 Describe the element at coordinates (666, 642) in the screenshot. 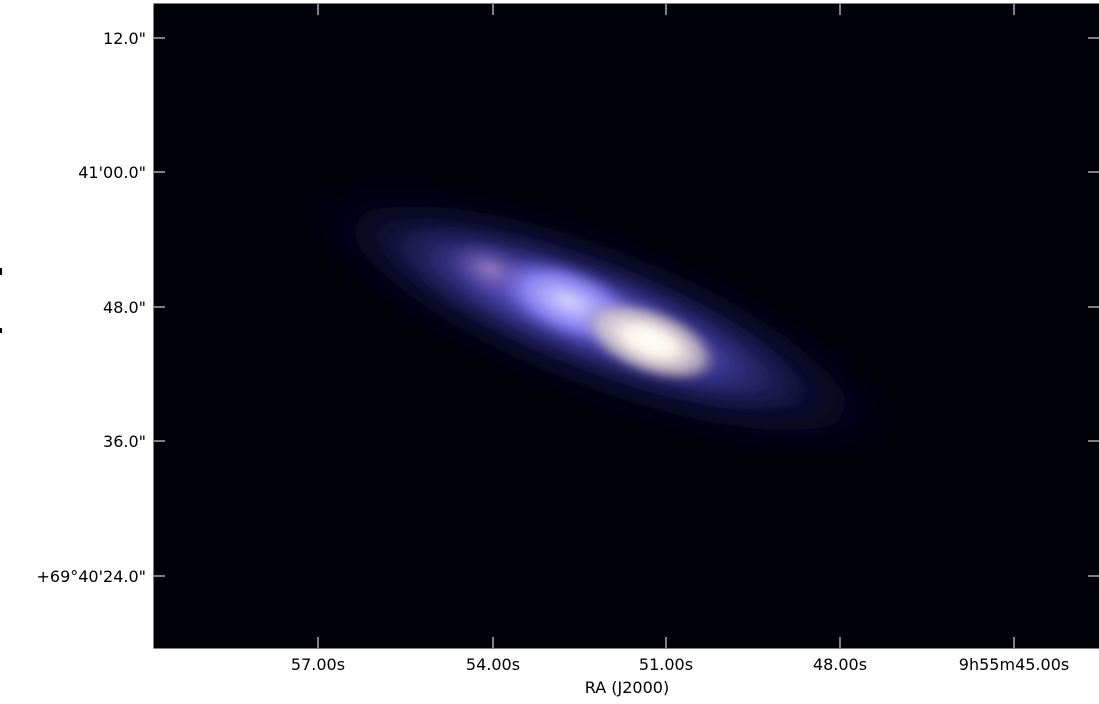

I see `x-ticks-bottom` at that location.